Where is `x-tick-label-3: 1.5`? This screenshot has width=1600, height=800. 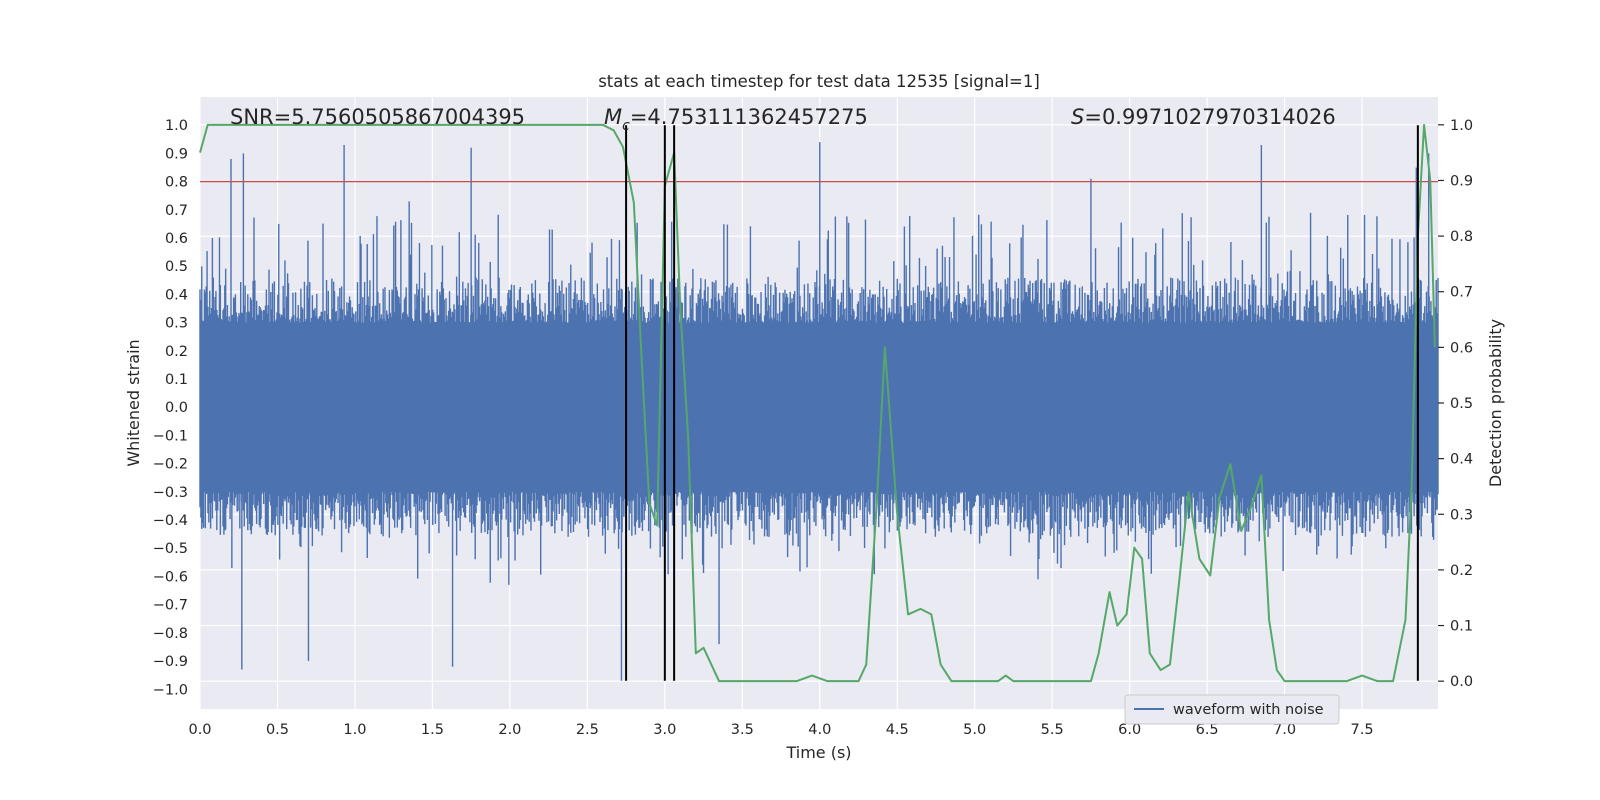
x-tick-label-3: 1.5 is located at coordinates (432, 730).